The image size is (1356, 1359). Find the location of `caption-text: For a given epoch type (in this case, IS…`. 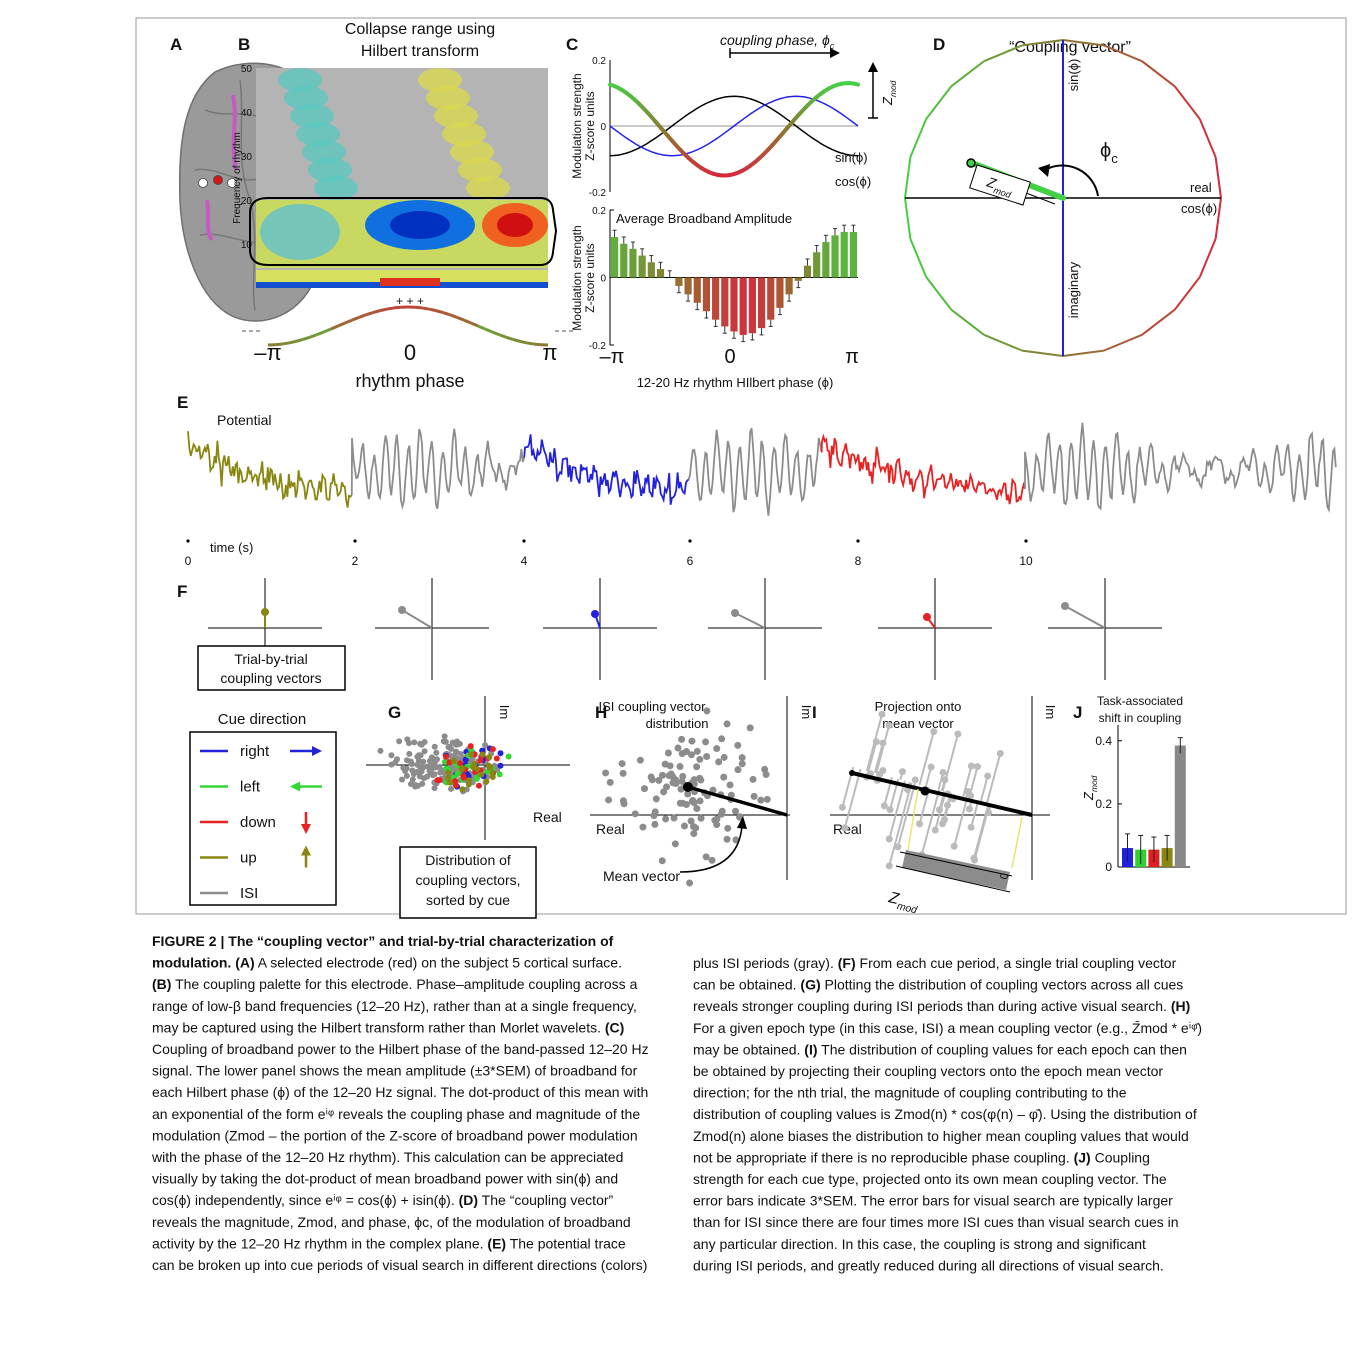

caption-text: For a given epoch type (in this case, IS… is located at coordinates (947, 1028).